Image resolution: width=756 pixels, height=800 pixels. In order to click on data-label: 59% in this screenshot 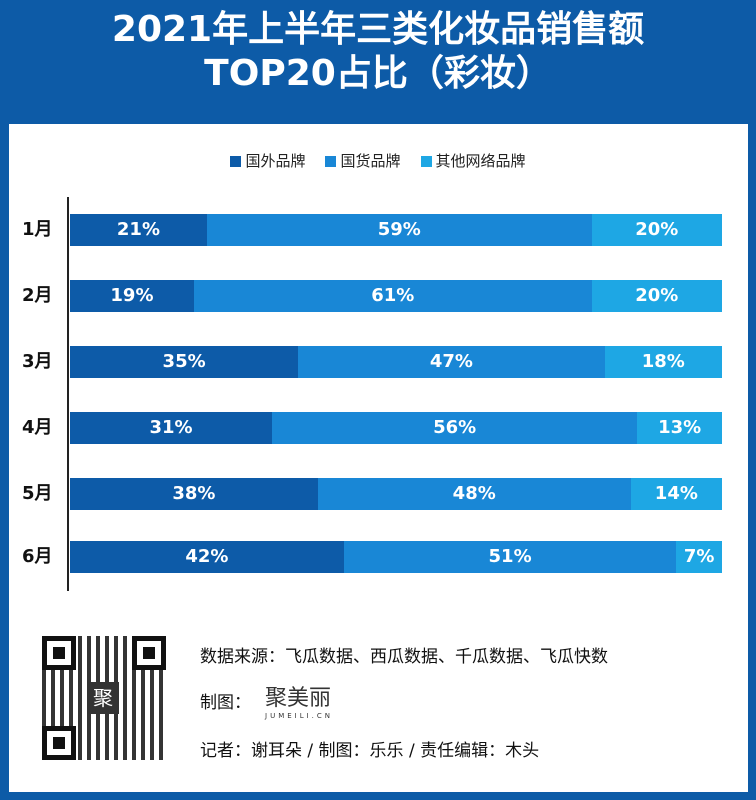, I will do `click(399, 229)`.